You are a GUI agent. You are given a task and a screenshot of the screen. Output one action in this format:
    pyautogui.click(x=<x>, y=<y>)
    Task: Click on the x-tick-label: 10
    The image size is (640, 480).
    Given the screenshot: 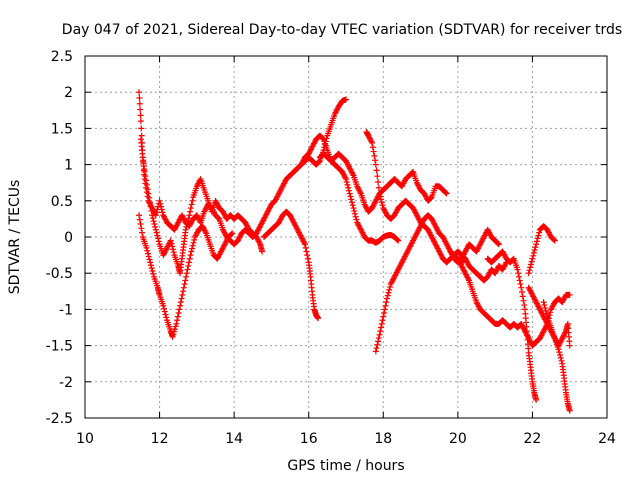 What is the action you would take?
    pyautogui.click(x=85, y=439)
    